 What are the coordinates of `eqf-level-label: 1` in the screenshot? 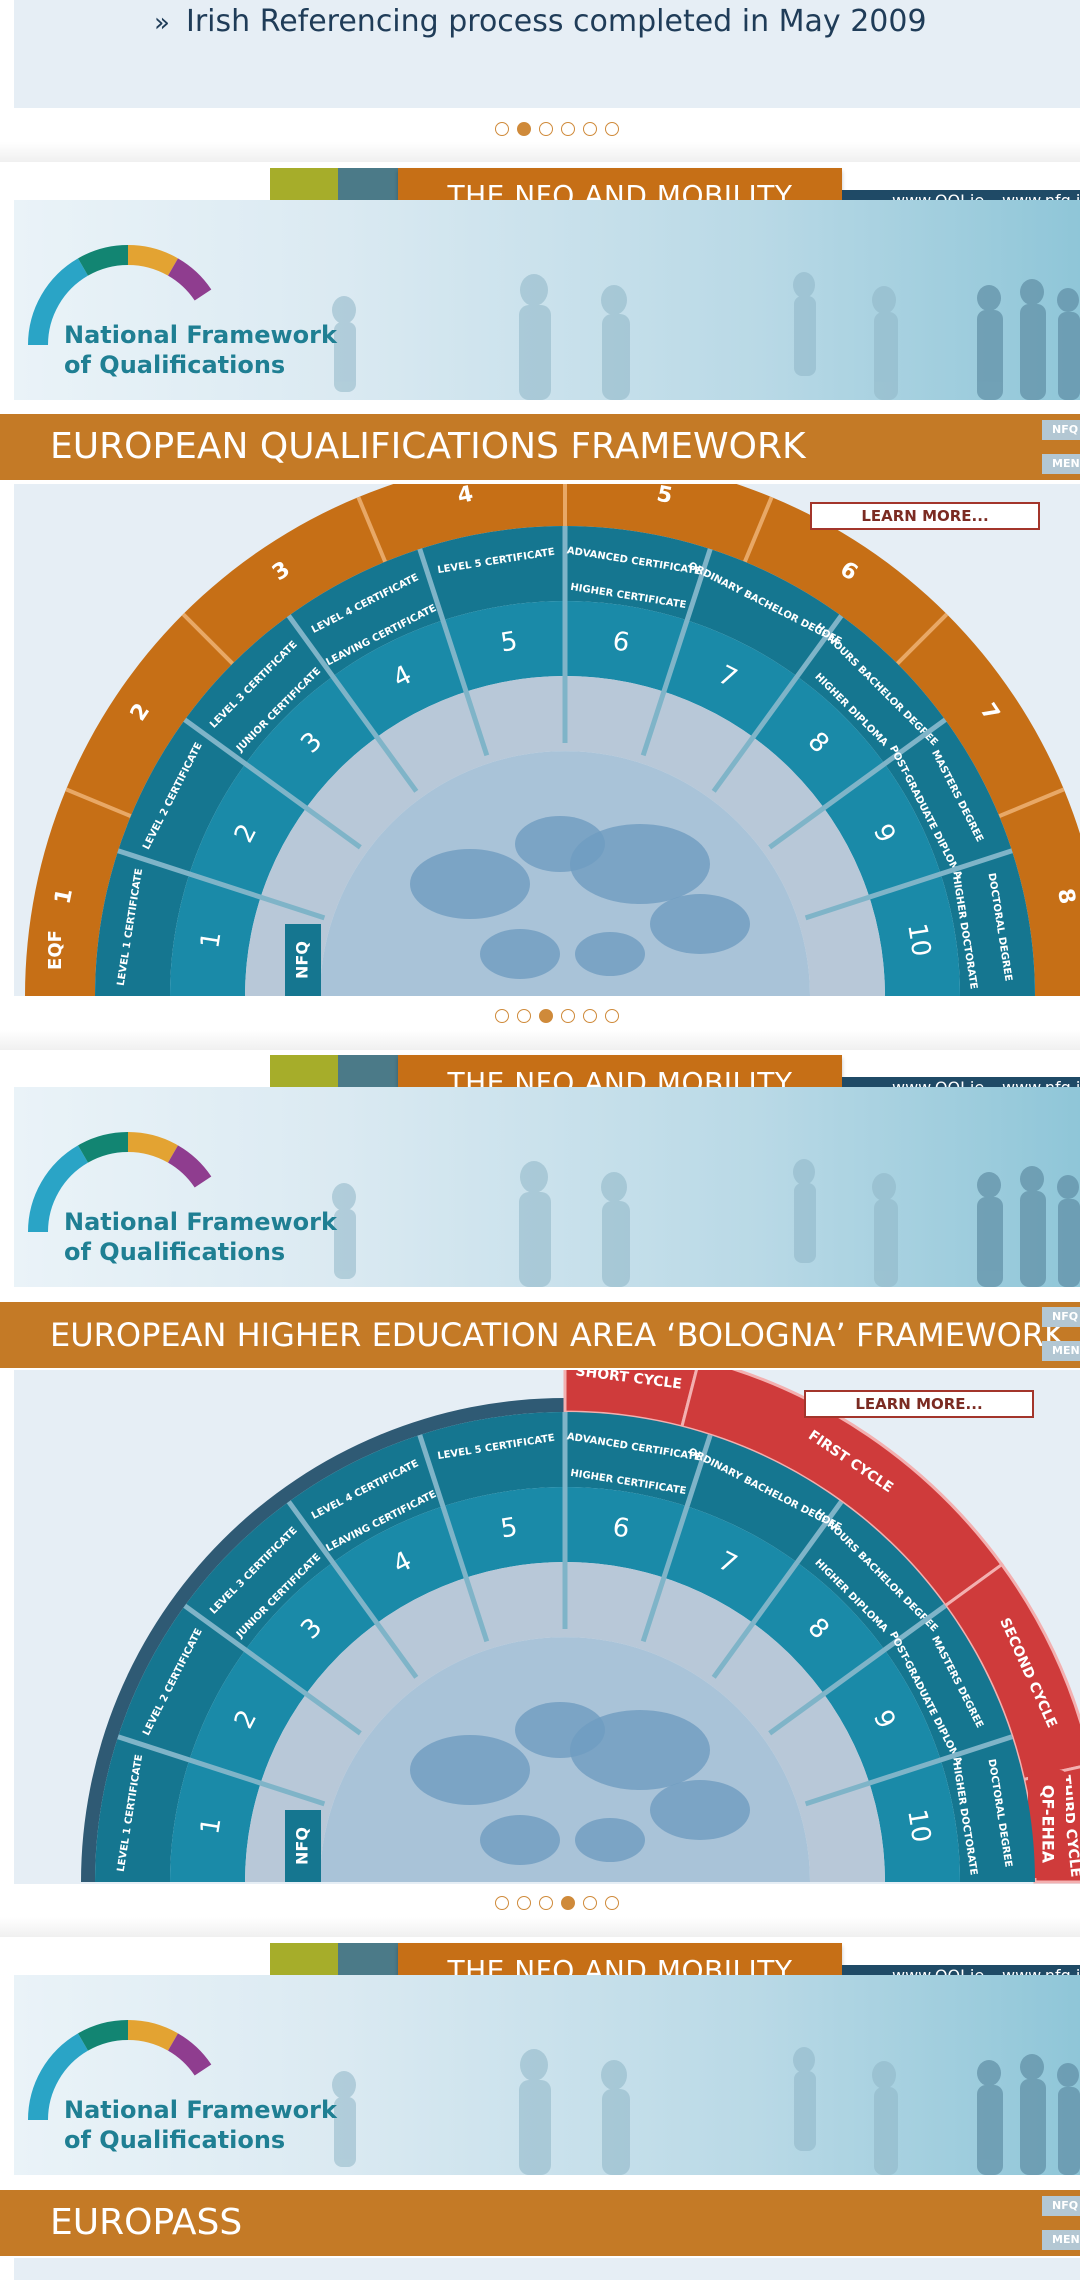 It's located at (65, 896).